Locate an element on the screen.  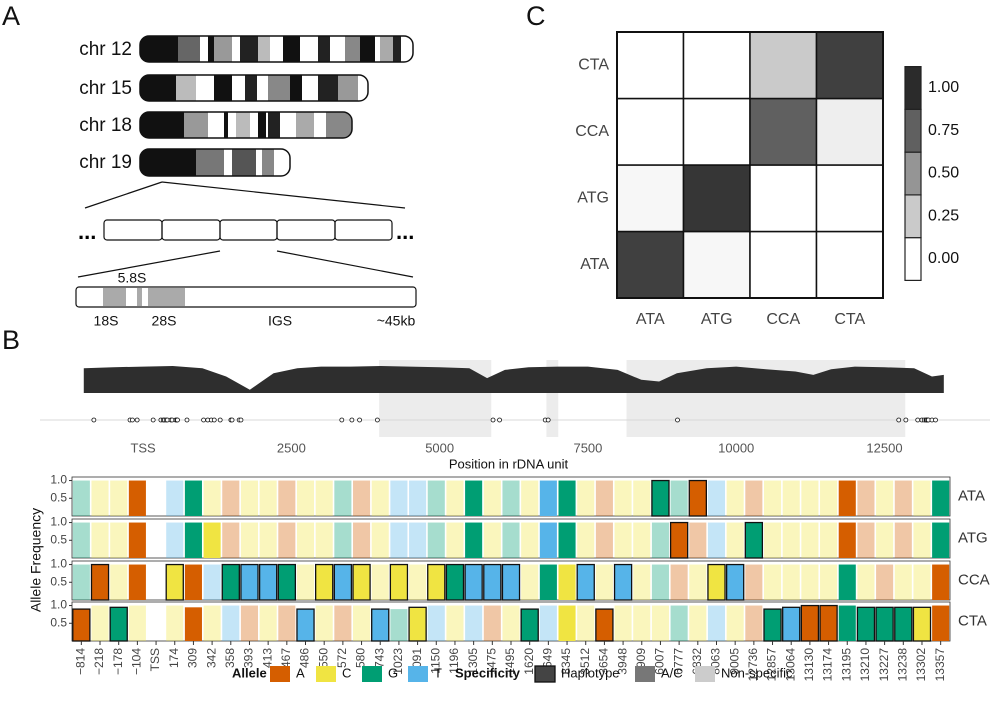
ideogram: chr 12 chr 15 chr 18 chr 19 is located at coordinates (246, 182).